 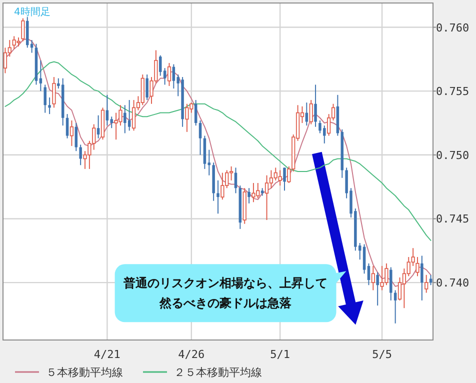 I want to click on y-tick-label: 0.755, so click(x=453, y=91).